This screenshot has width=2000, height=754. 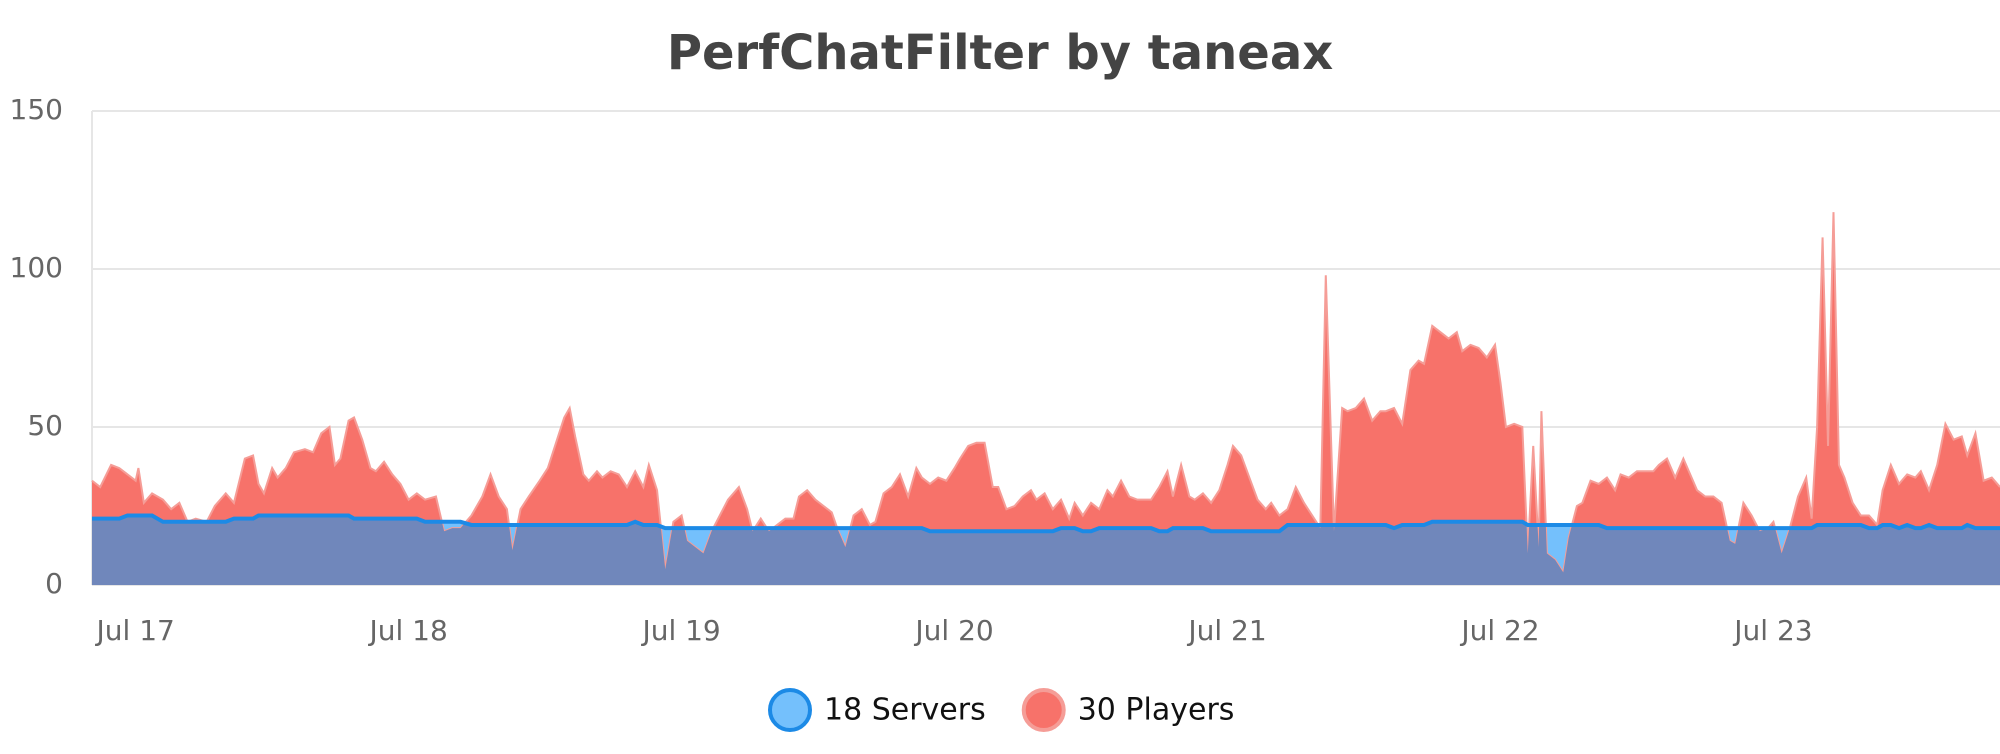 What do you see at coordinates (953, 630) in the screenshot?
I see `x-tick-label: Jul 20` at bounding box center [953, 630].